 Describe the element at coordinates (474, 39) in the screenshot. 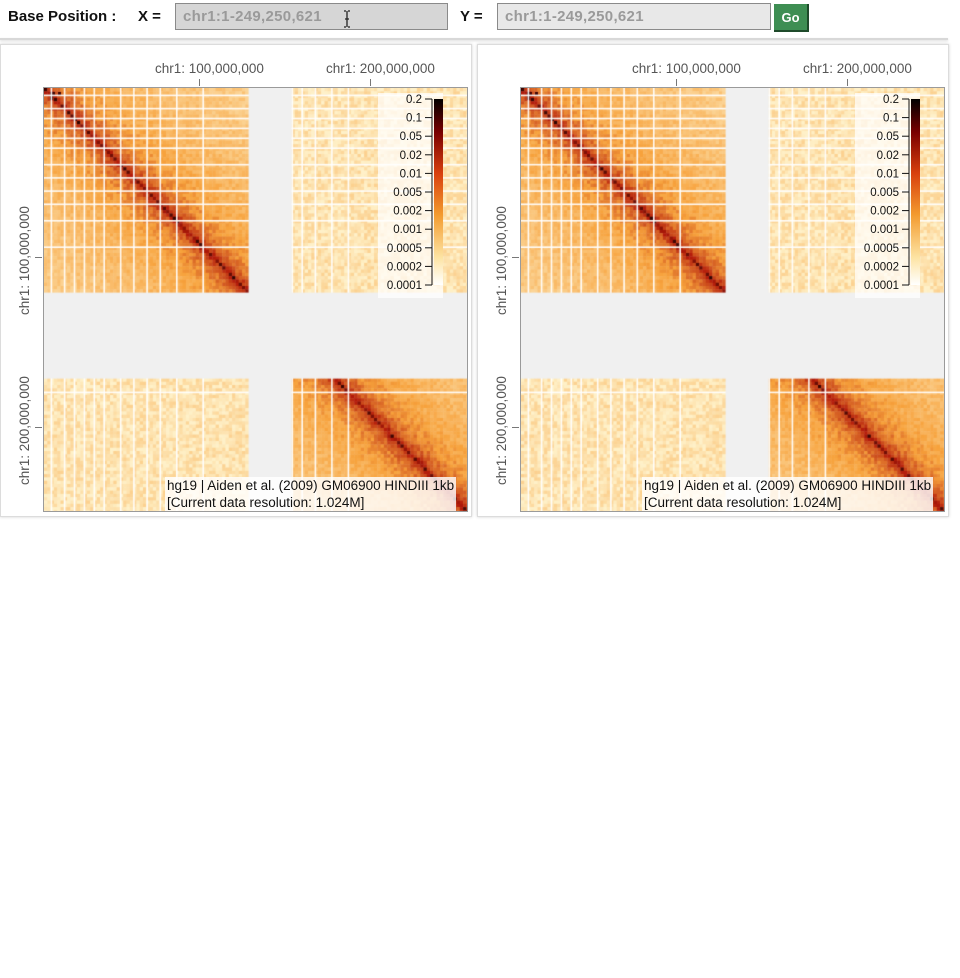

I see `toolbar-divider` at that location.